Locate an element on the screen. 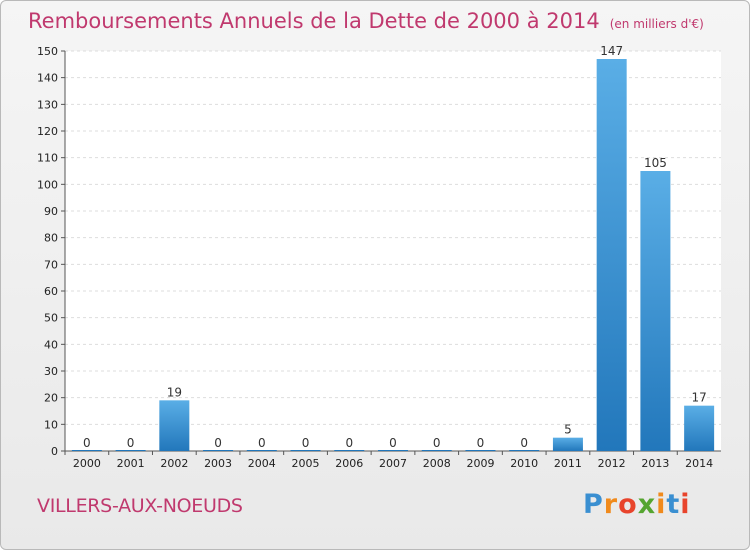 This screenshot has width=750, height=550. proxiti-logo: Proxiti is located at coordinates (637, 504).